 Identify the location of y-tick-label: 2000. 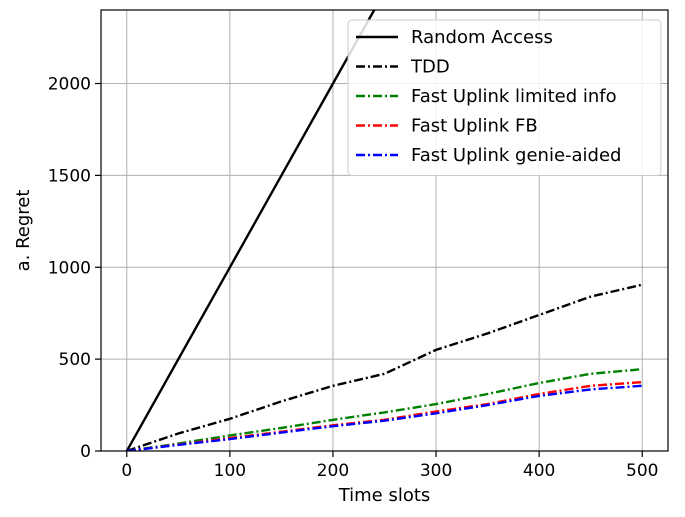
(69, 85).